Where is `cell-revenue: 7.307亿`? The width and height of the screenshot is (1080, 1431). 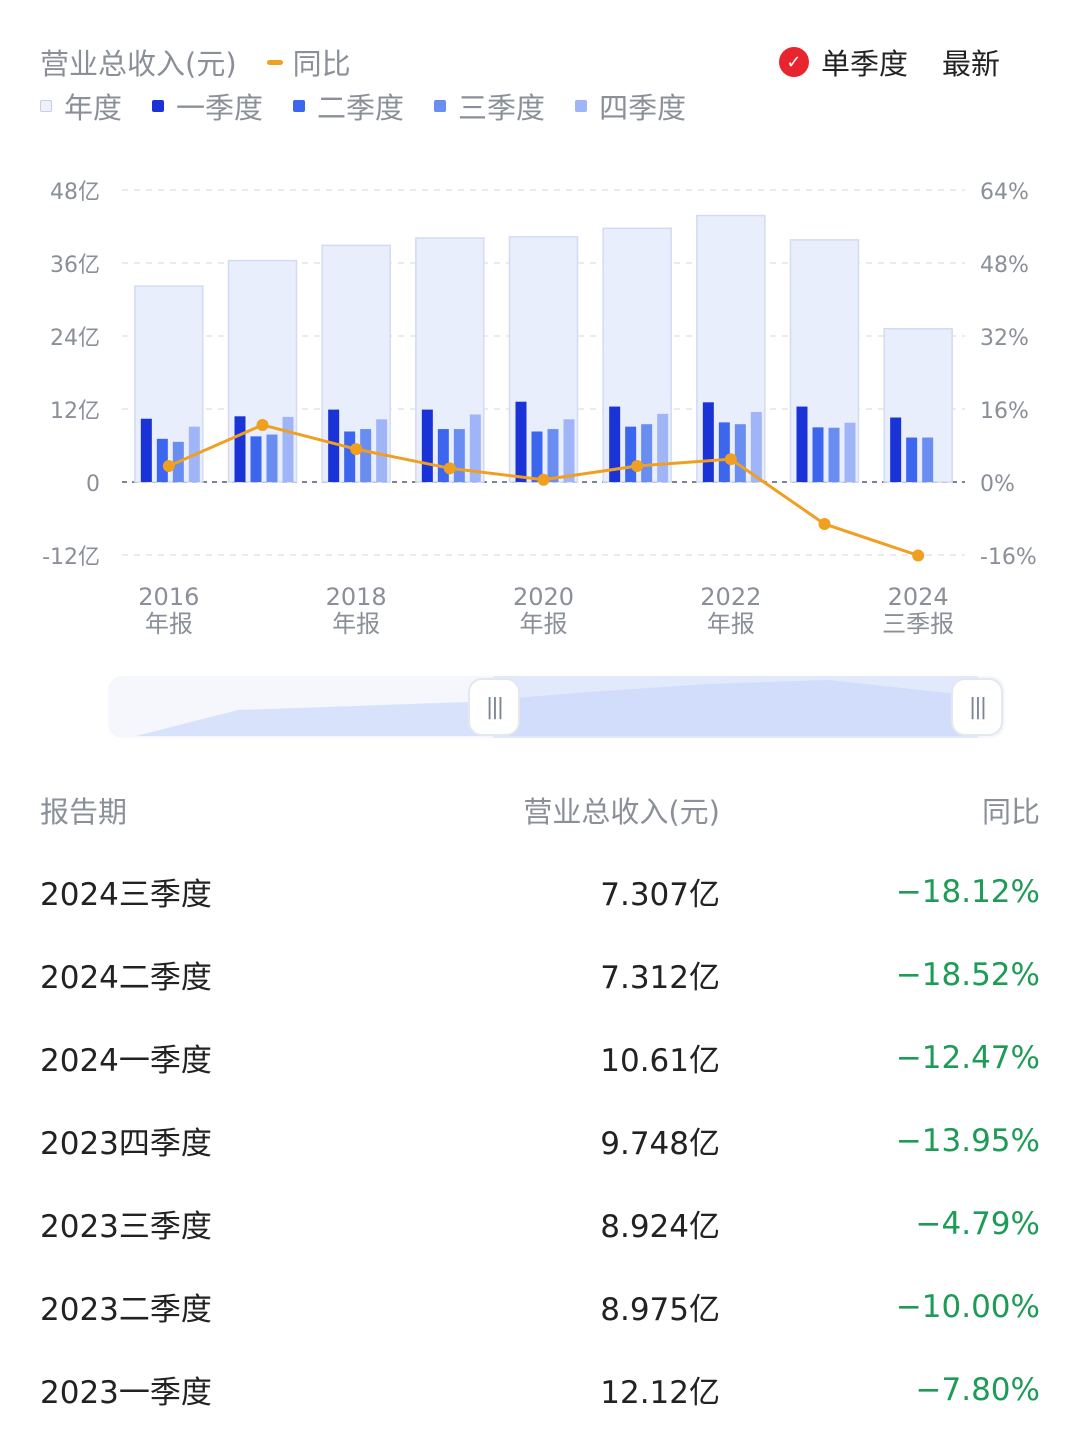
cell-revenue: 7.307亿 is located at coordinates (660, 895).